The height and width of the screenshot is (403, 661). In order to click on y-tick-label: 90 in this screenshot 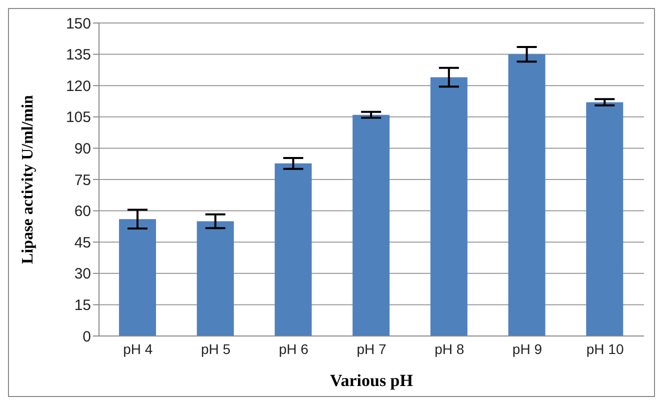, I will do `click(82, 149)`.